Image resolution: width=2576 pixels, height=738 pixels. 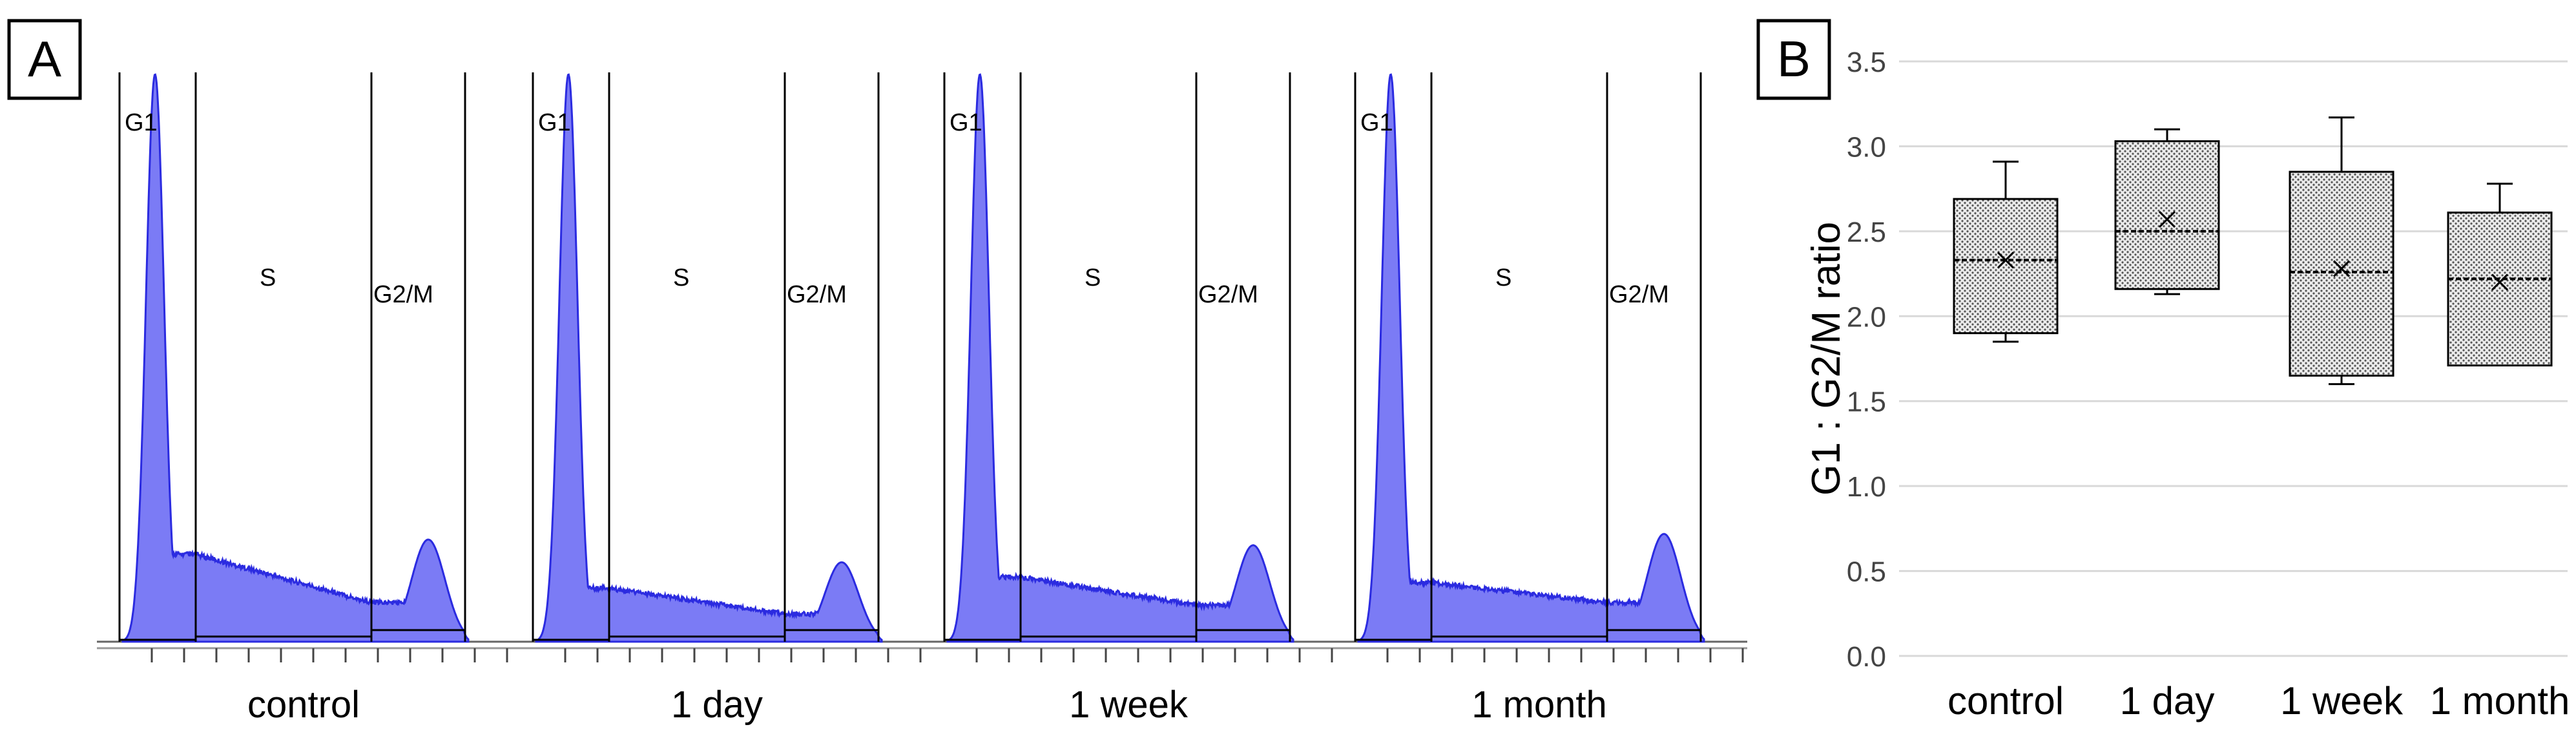 I want to click on histogram-1-day: G1 S G2/M 1 day, so click(x=727, y=399).